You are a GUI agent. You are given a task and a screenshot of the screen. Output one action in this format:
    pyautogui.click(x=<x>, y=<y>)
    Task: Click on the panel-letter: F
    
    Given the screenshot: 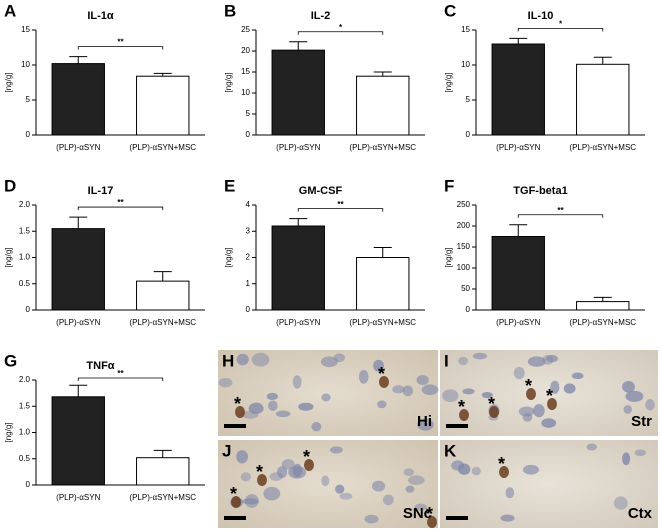 What is the action you would take?
    pyautogui.click(x=449, y=185)
    